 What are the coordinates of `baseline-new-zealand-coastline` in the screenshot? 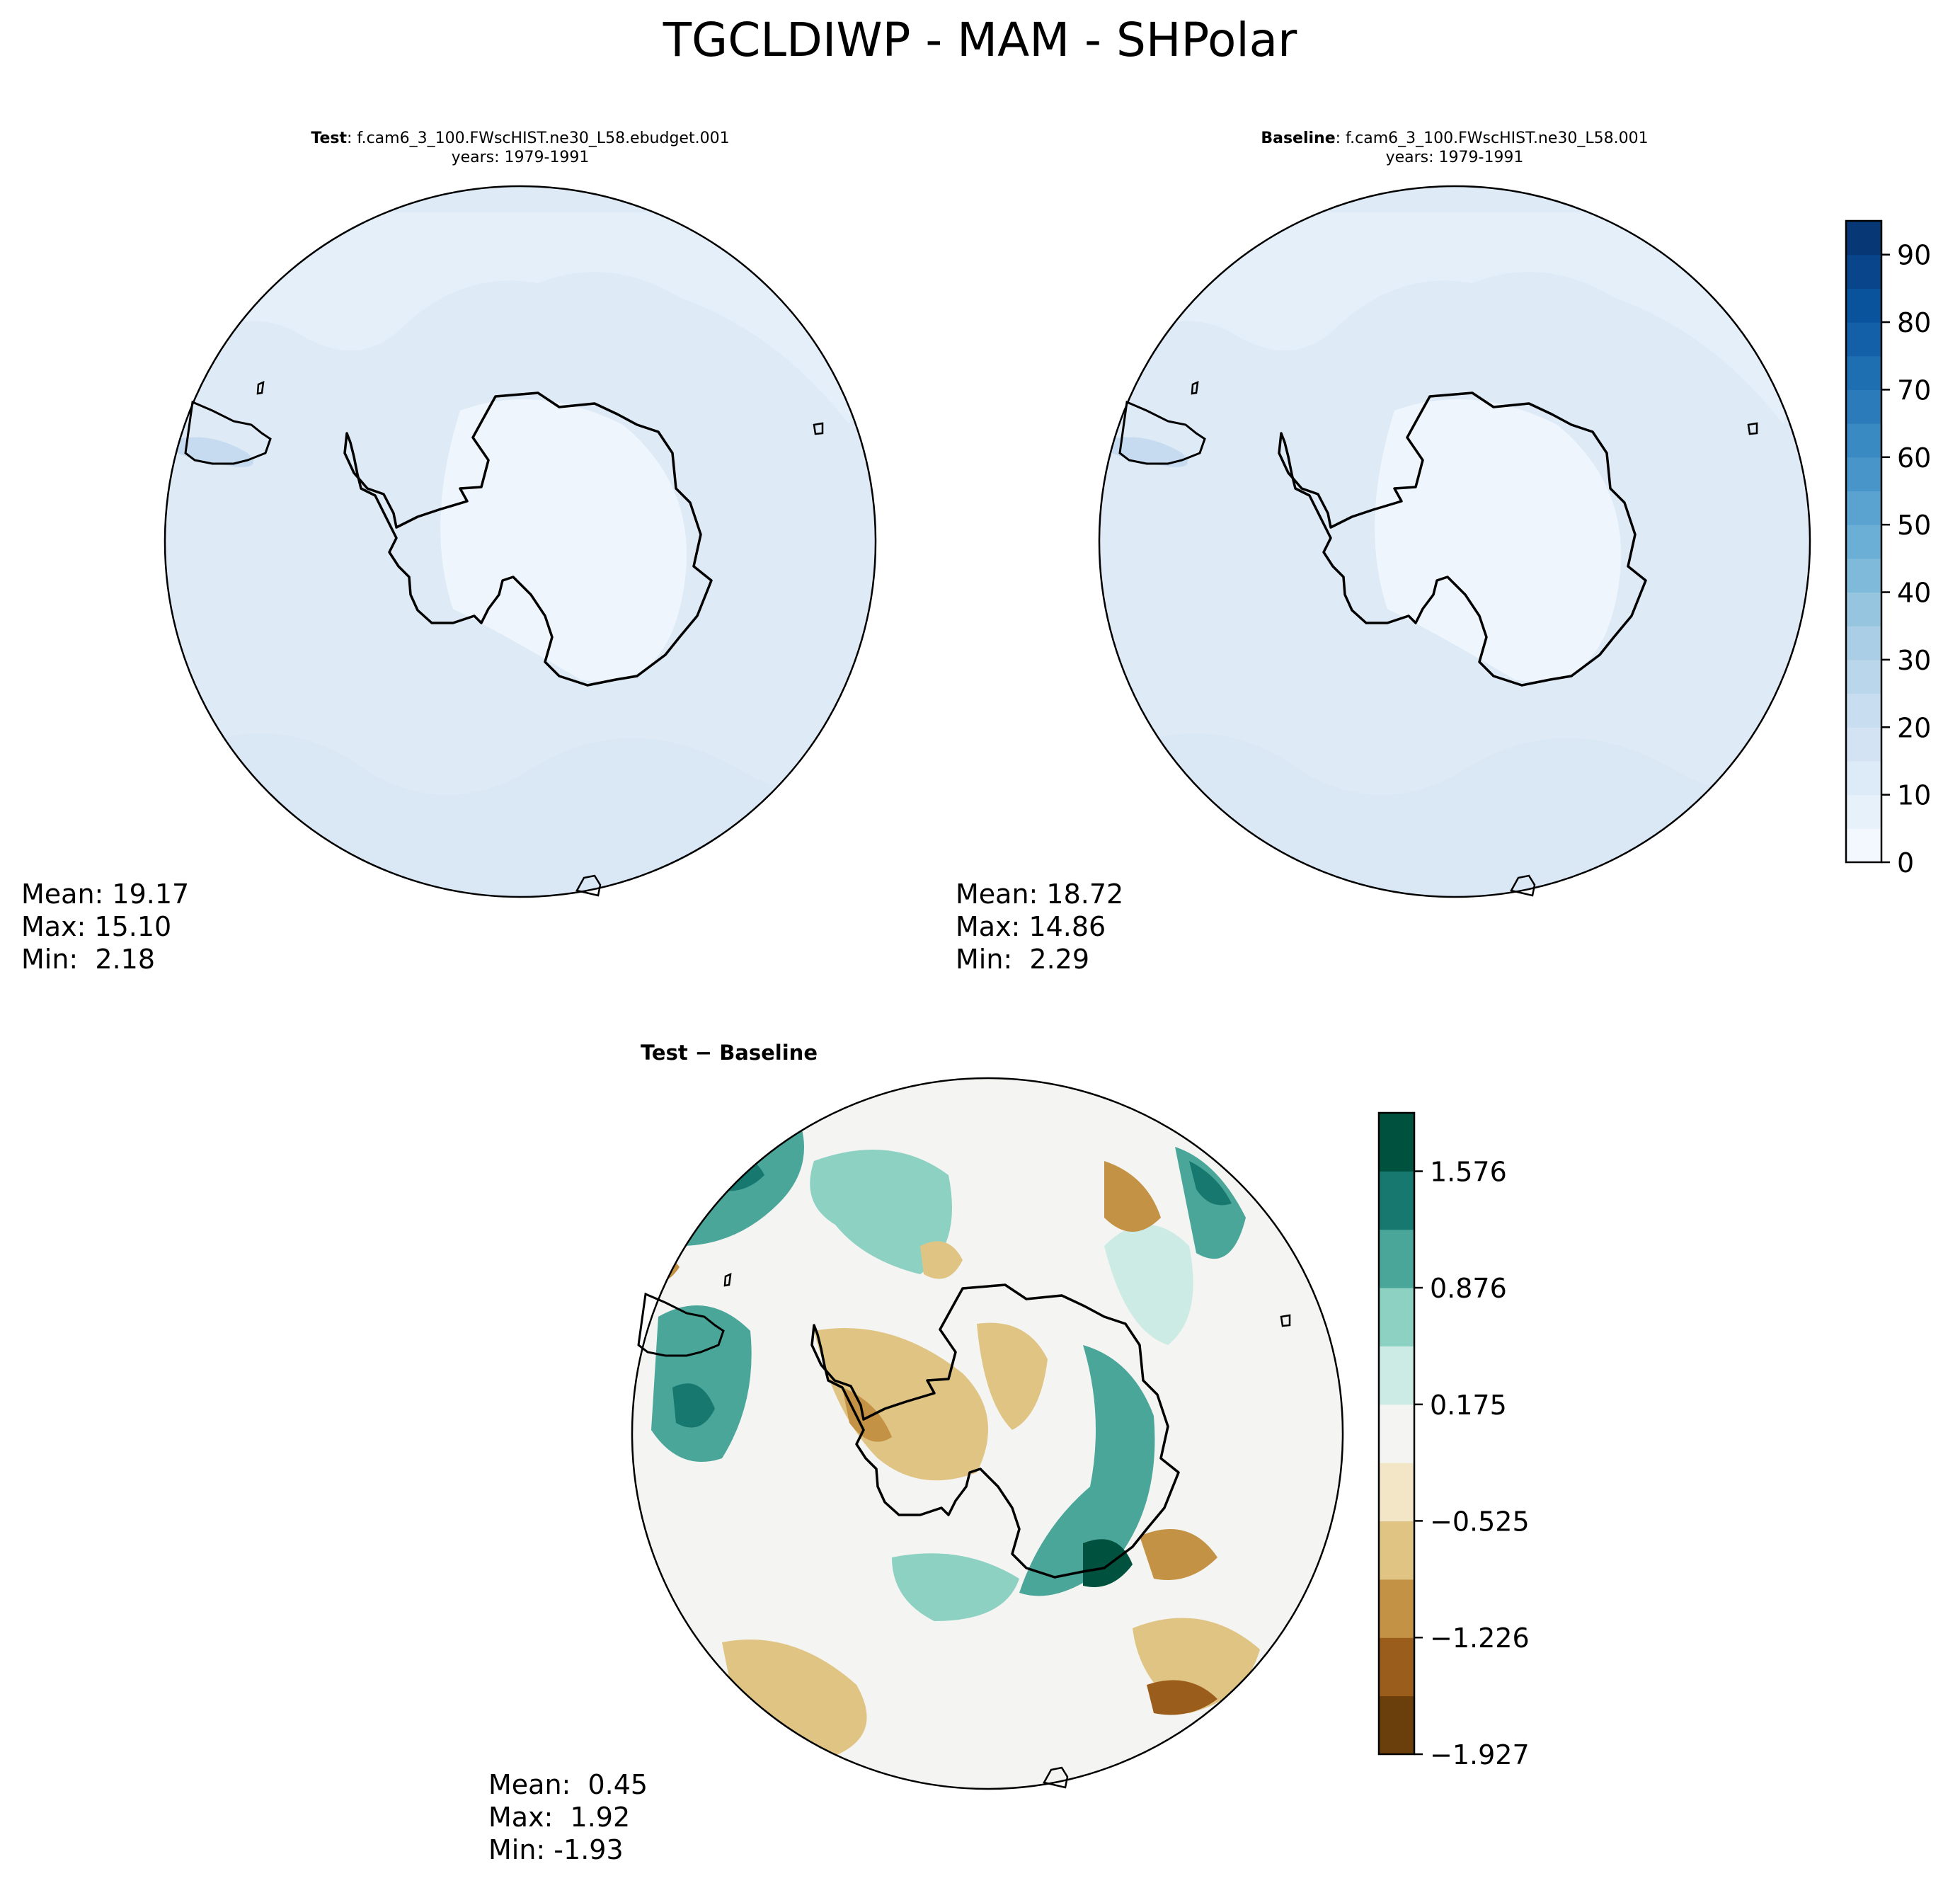 It's located at (1523, 885).